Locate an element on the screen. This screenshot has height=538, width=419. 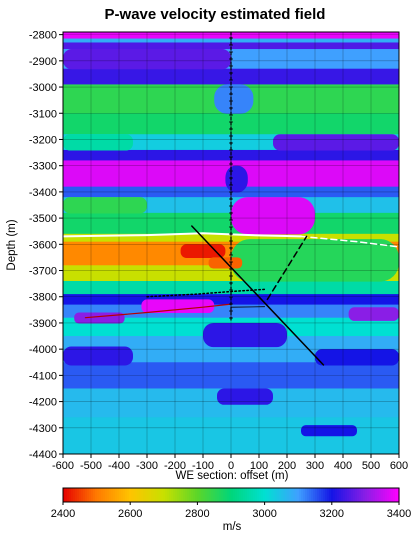
y-axis-title: Depth (m) is located at coordinates (12, 244).